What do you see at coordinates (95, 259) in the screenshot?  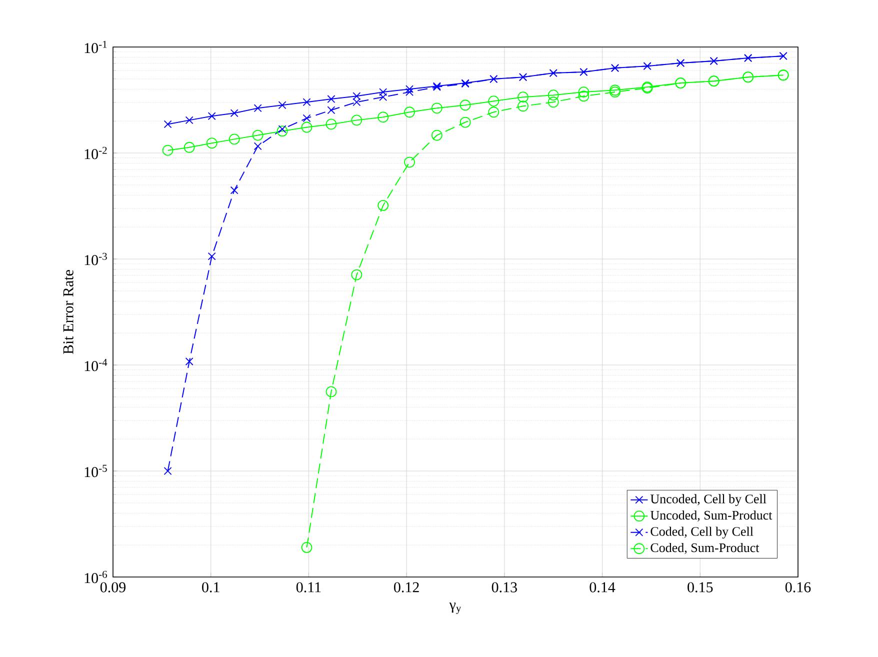 I see `y-tick-label: 10$^{-3}$` at bounding box center [95, 259].